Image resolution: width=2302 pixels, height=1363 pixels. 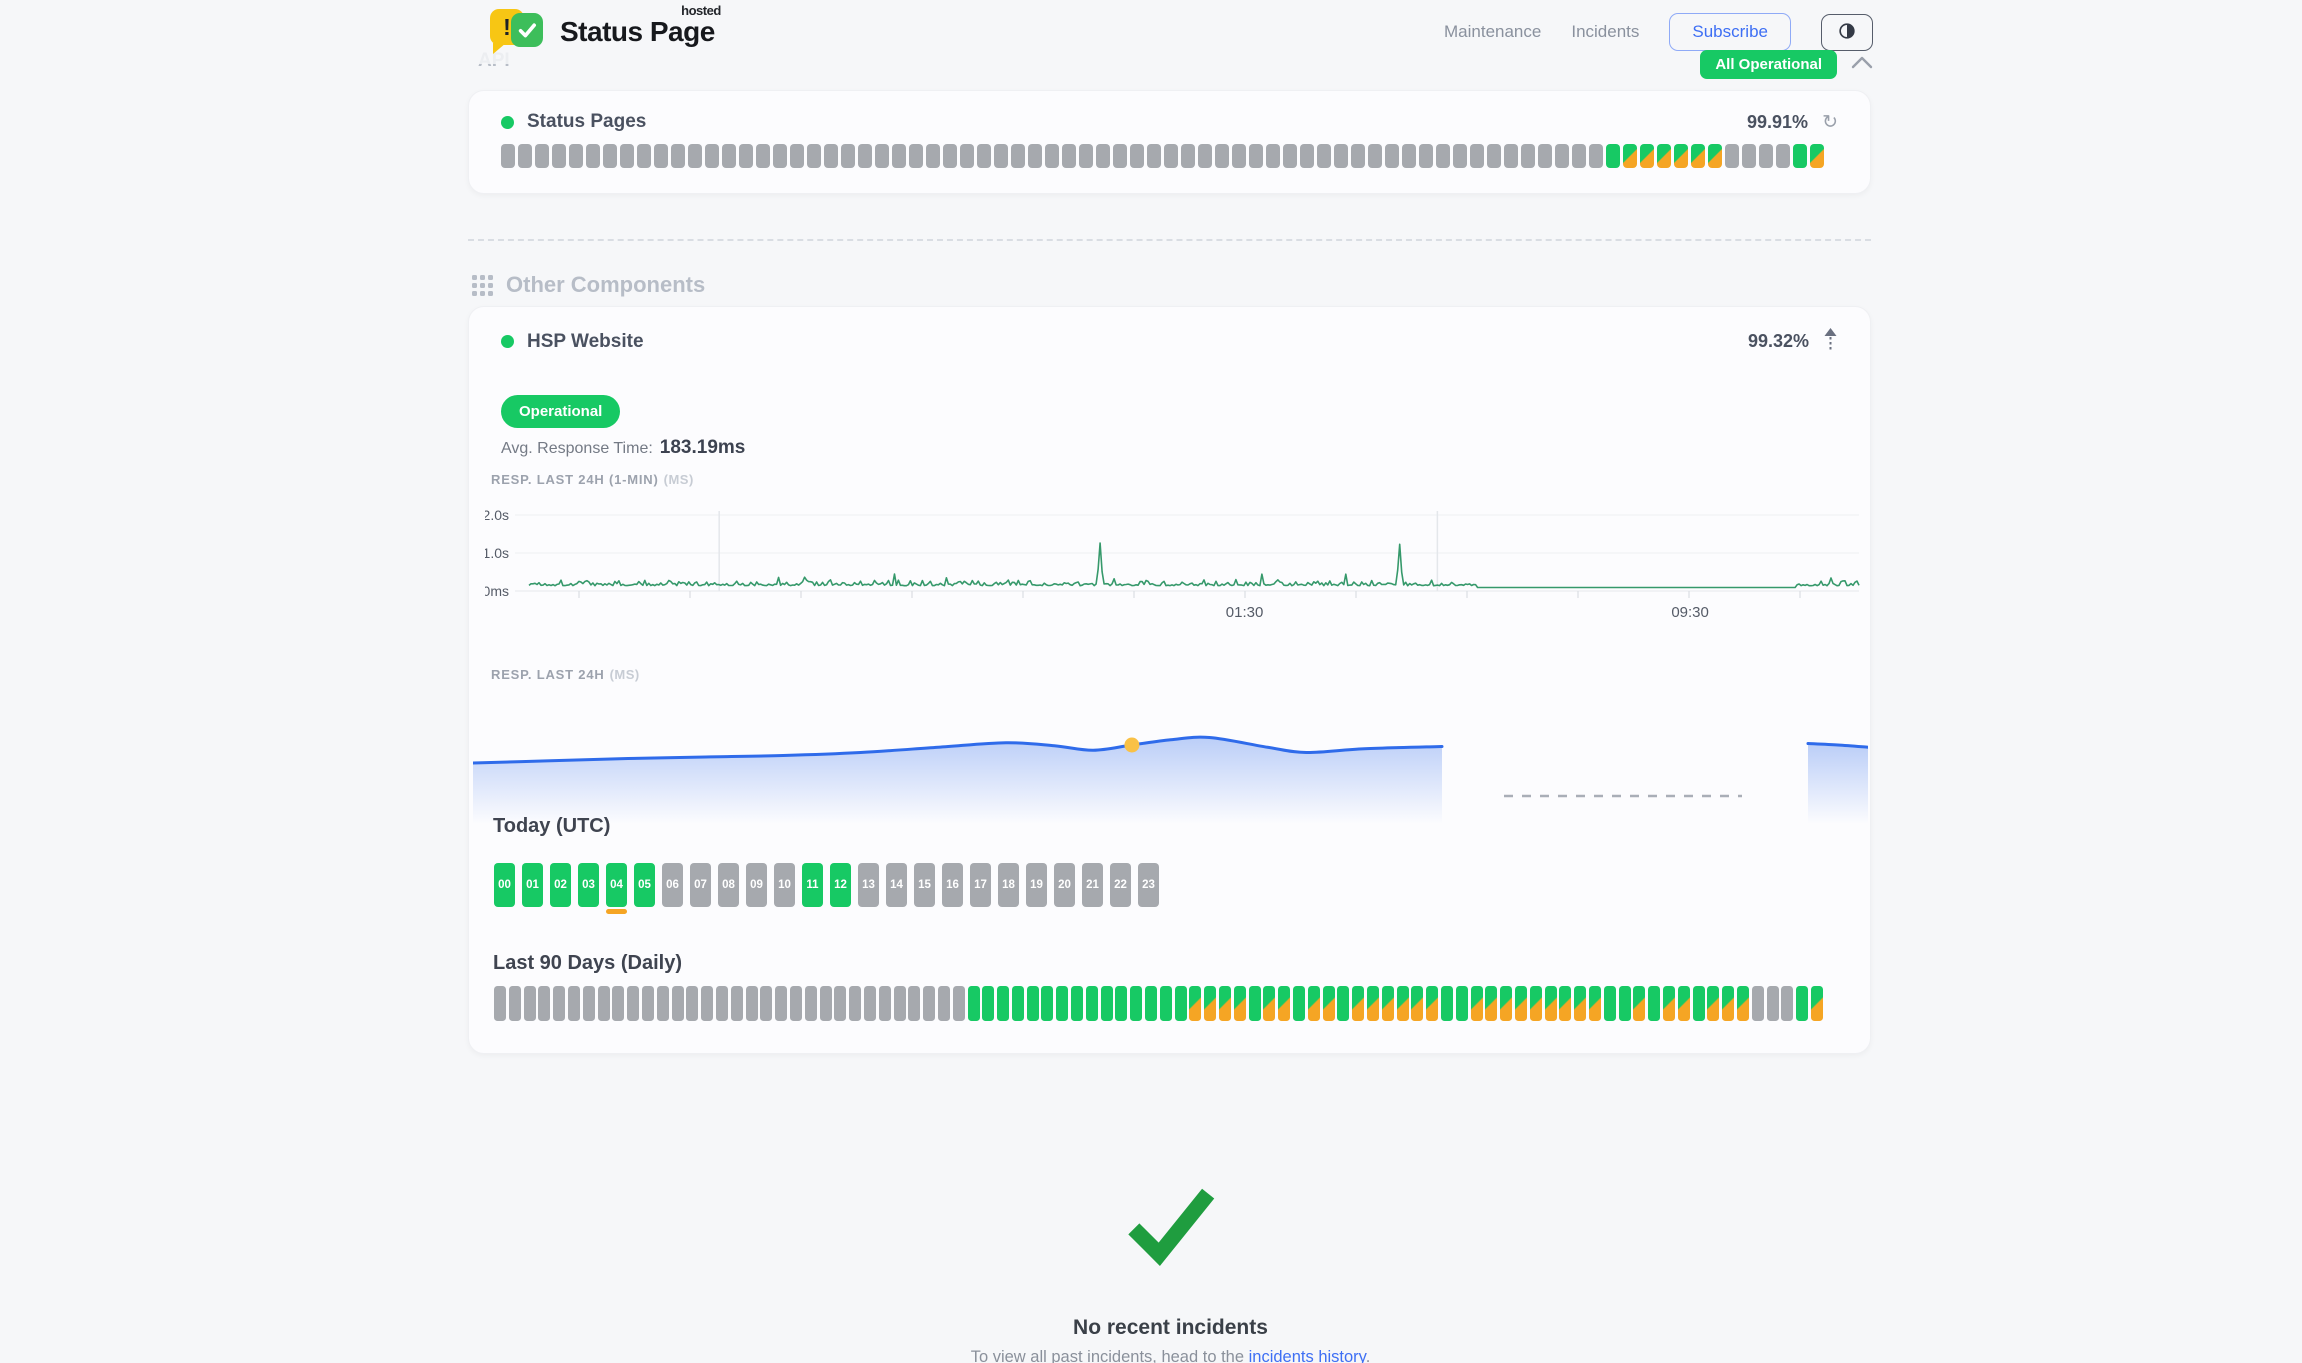 What do you see at coordinates (980, 885) in the screenshot?
I see `hour-block: 17` at bounding box center [980, 885].